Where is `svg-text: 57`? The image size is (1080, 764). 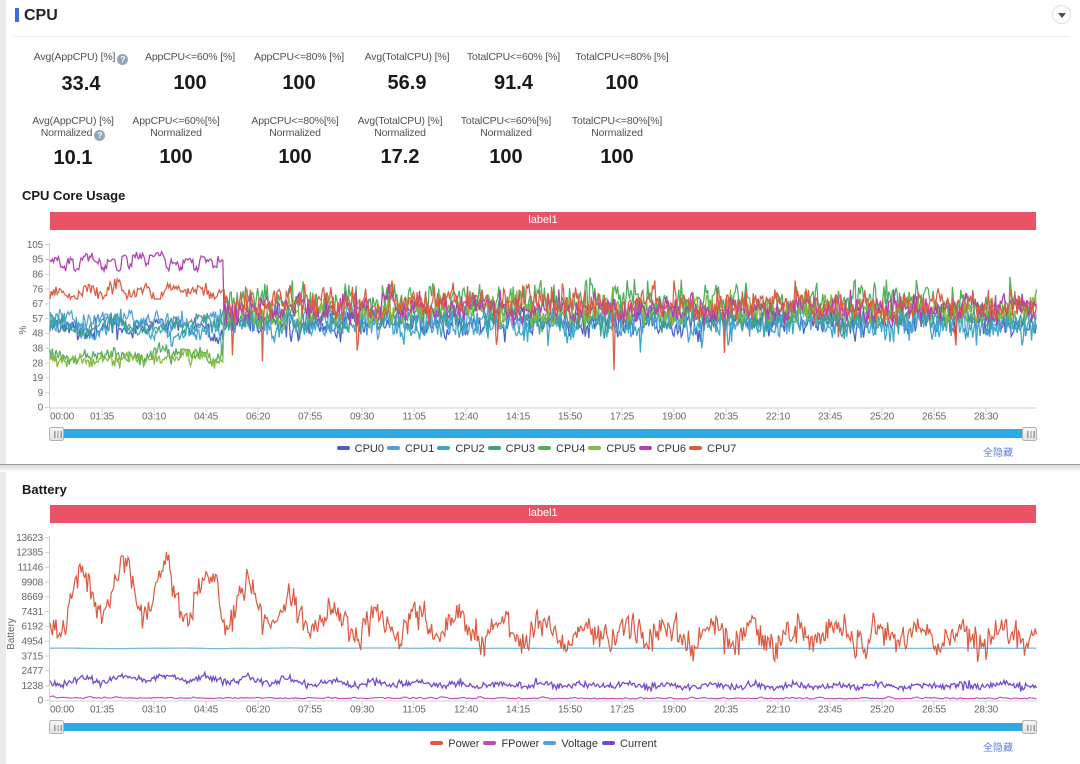 svg-text: 57 is located at coordinates (37, 319).